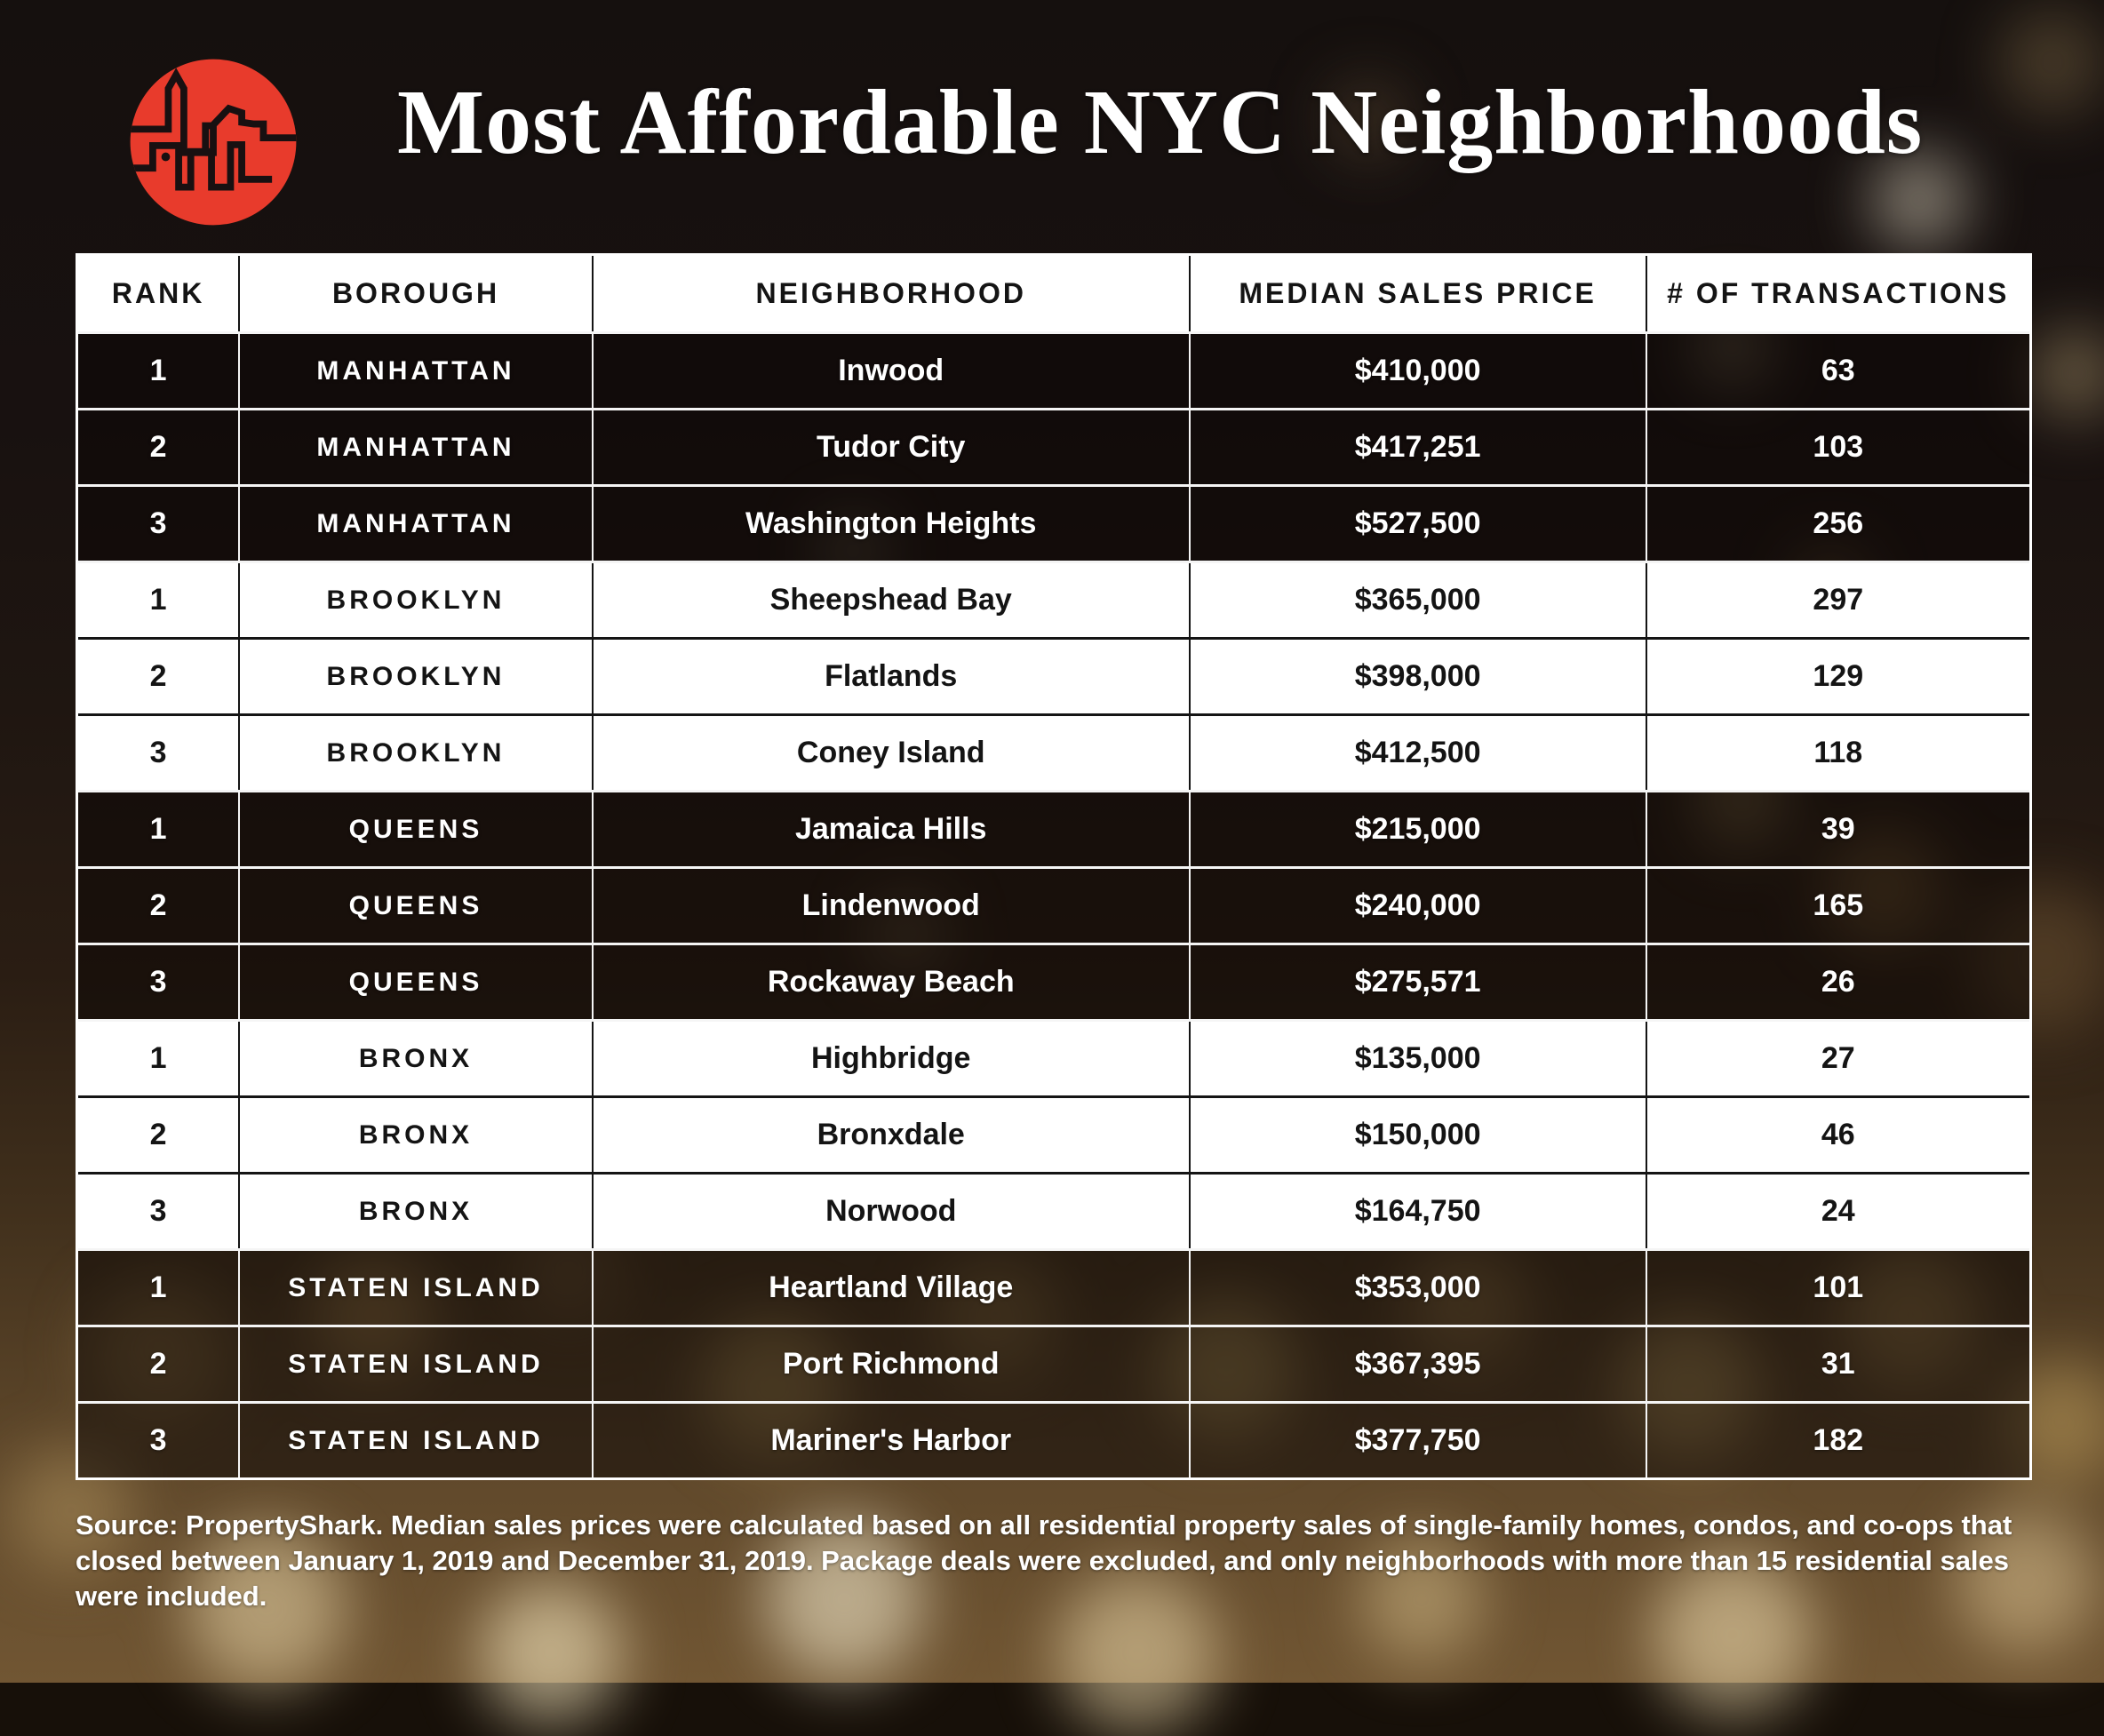 The height and width of the screenshot is (1736, 2104). Describe the element at coordinates (892, 293) in the screenshot. I see `column-header-neighborhood: NEIGHBORHOOD` at that location.